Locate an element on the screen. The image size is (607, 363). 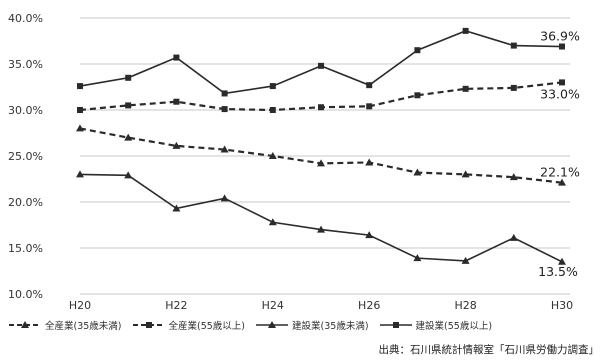
x-tick-label: H28 is located at coordinates (465, 305).